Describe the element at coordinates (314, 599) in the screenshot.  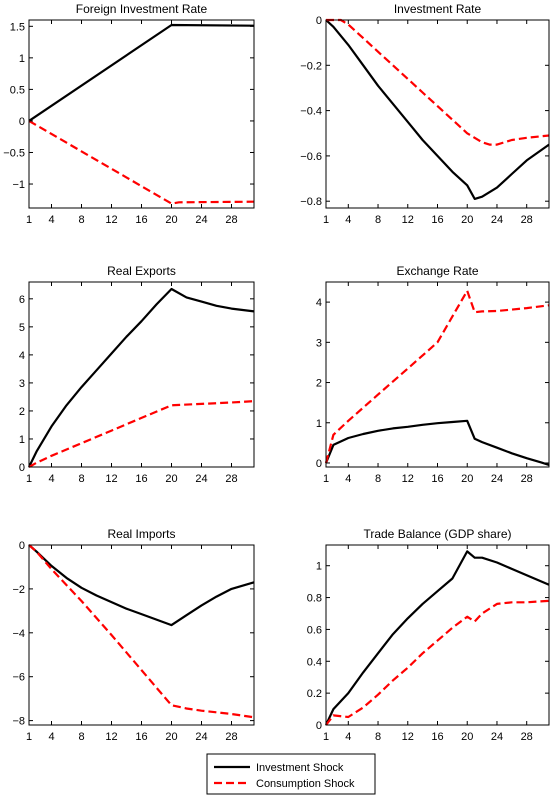
I see `y-tick-label: 0.8` at that location.